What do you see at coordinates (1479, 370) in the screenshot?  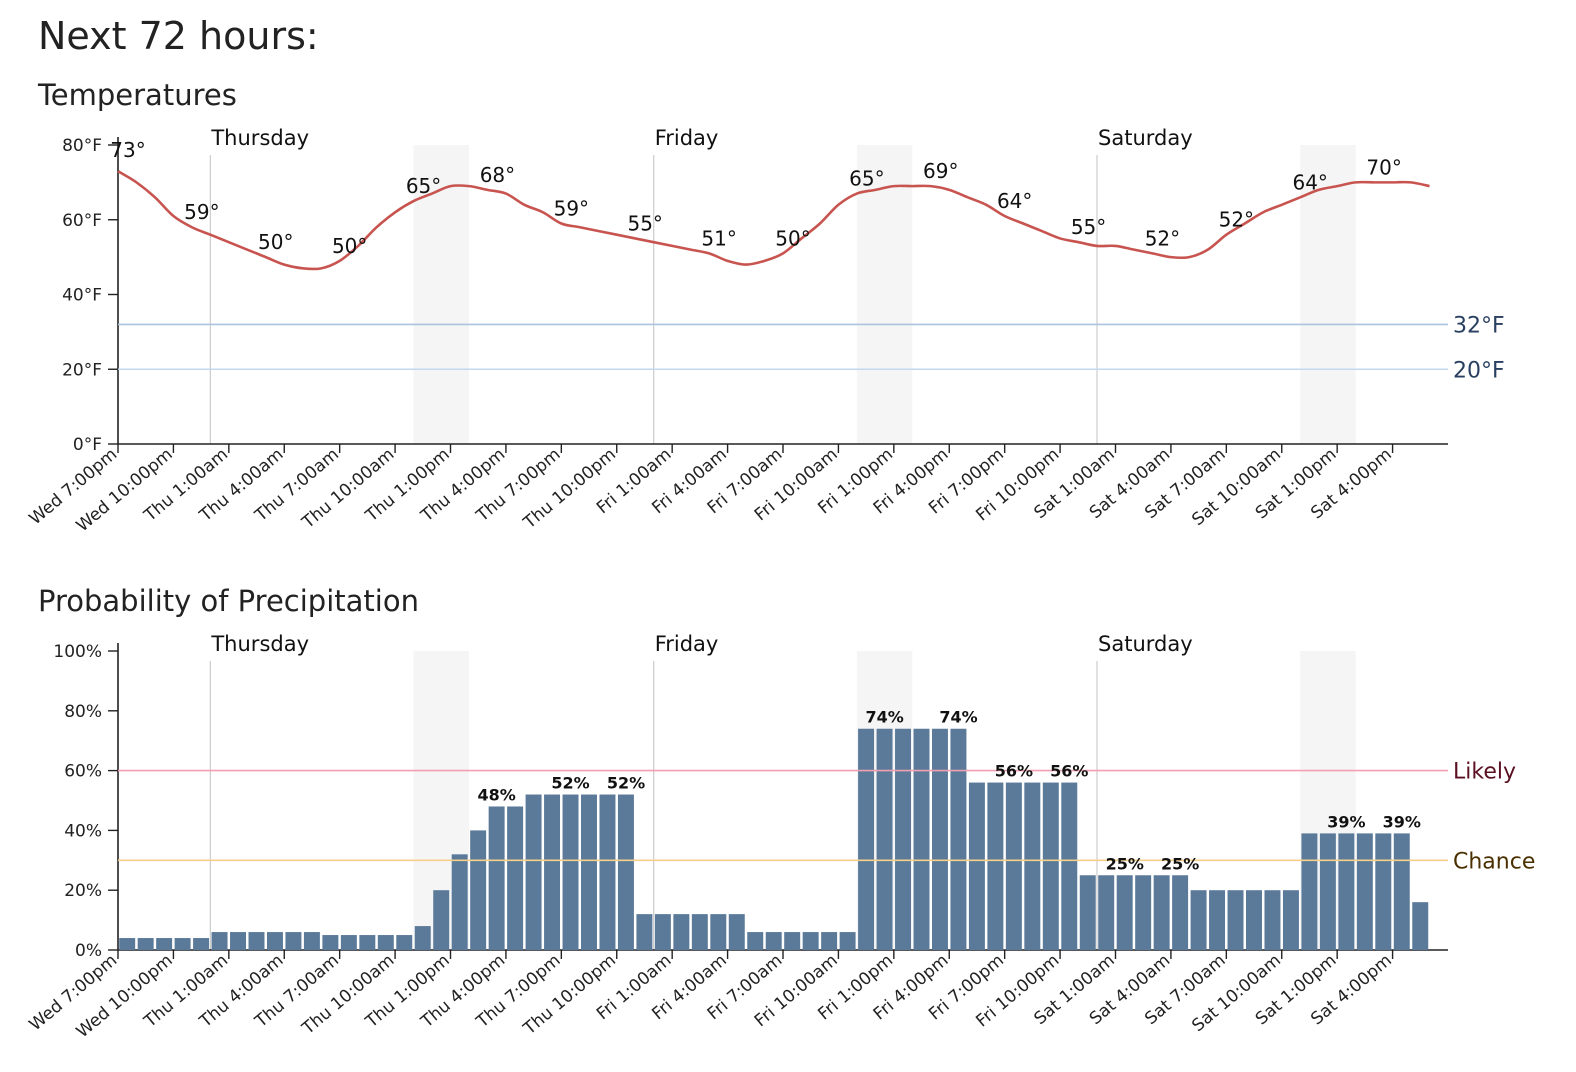 I see `temp-reference-label: 20°F` at bounding box center [1479, 370].